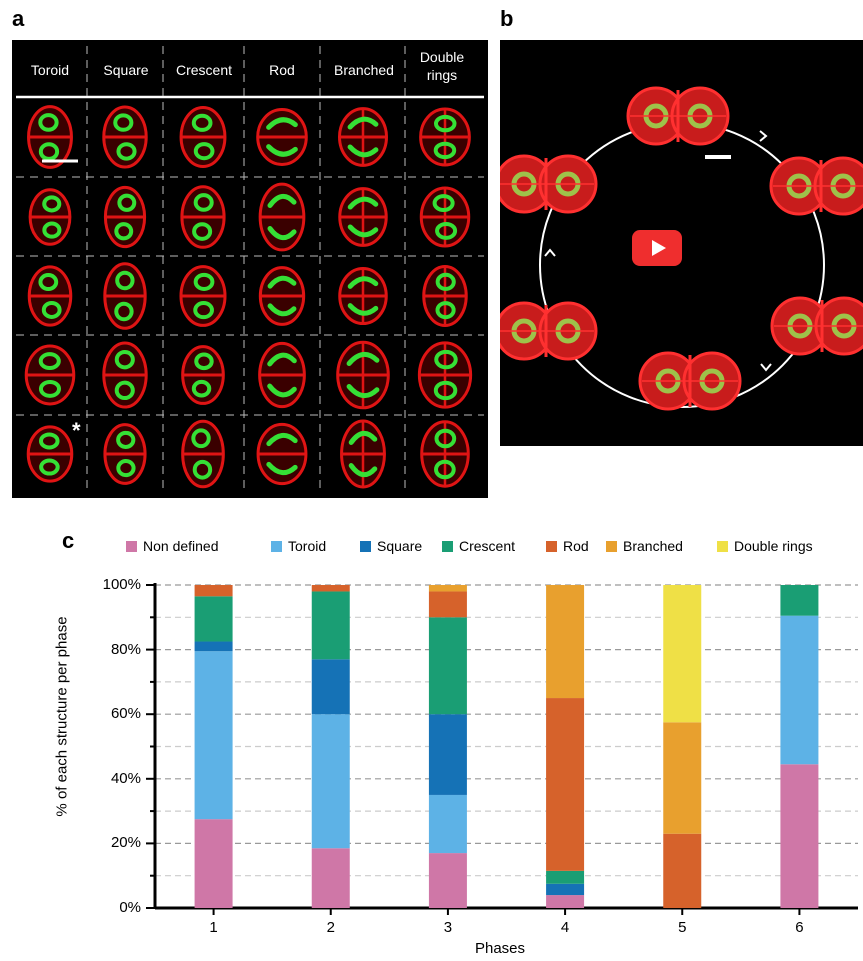  I want to click on x-tick-label: 2, so click(330, 927).